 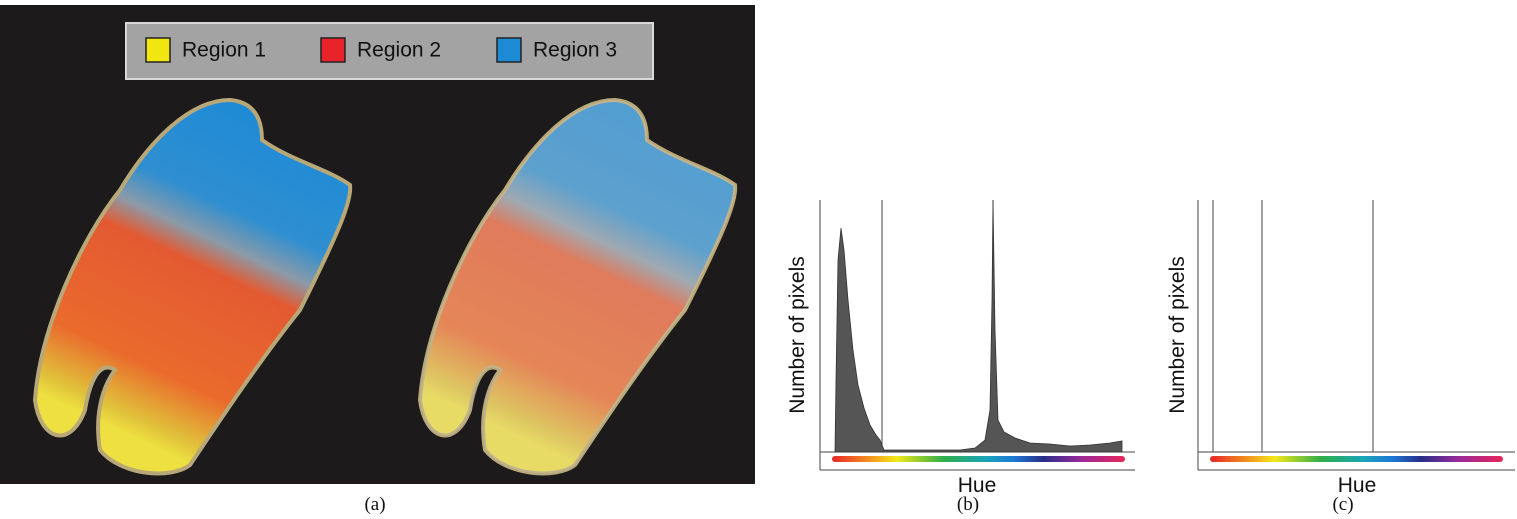 I want to click on legend-box, so click(x=389, y=51).